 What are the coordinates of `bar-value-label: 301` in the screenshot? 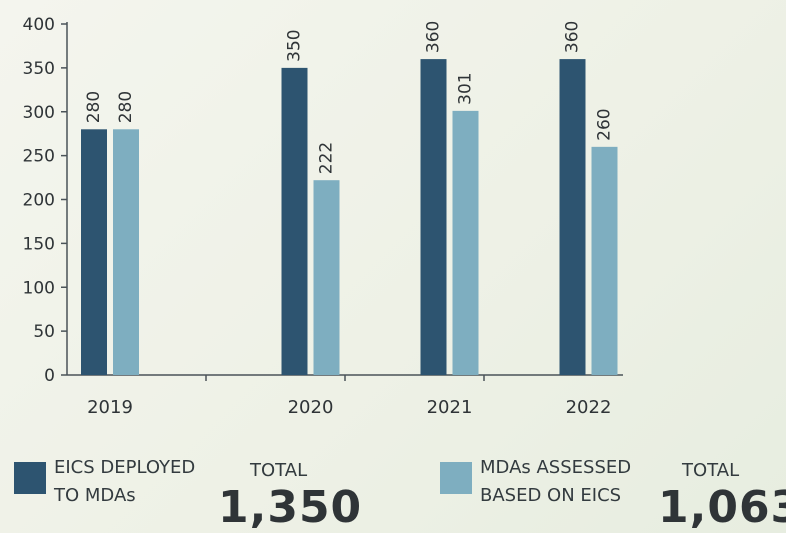 It's located at (466, 88).